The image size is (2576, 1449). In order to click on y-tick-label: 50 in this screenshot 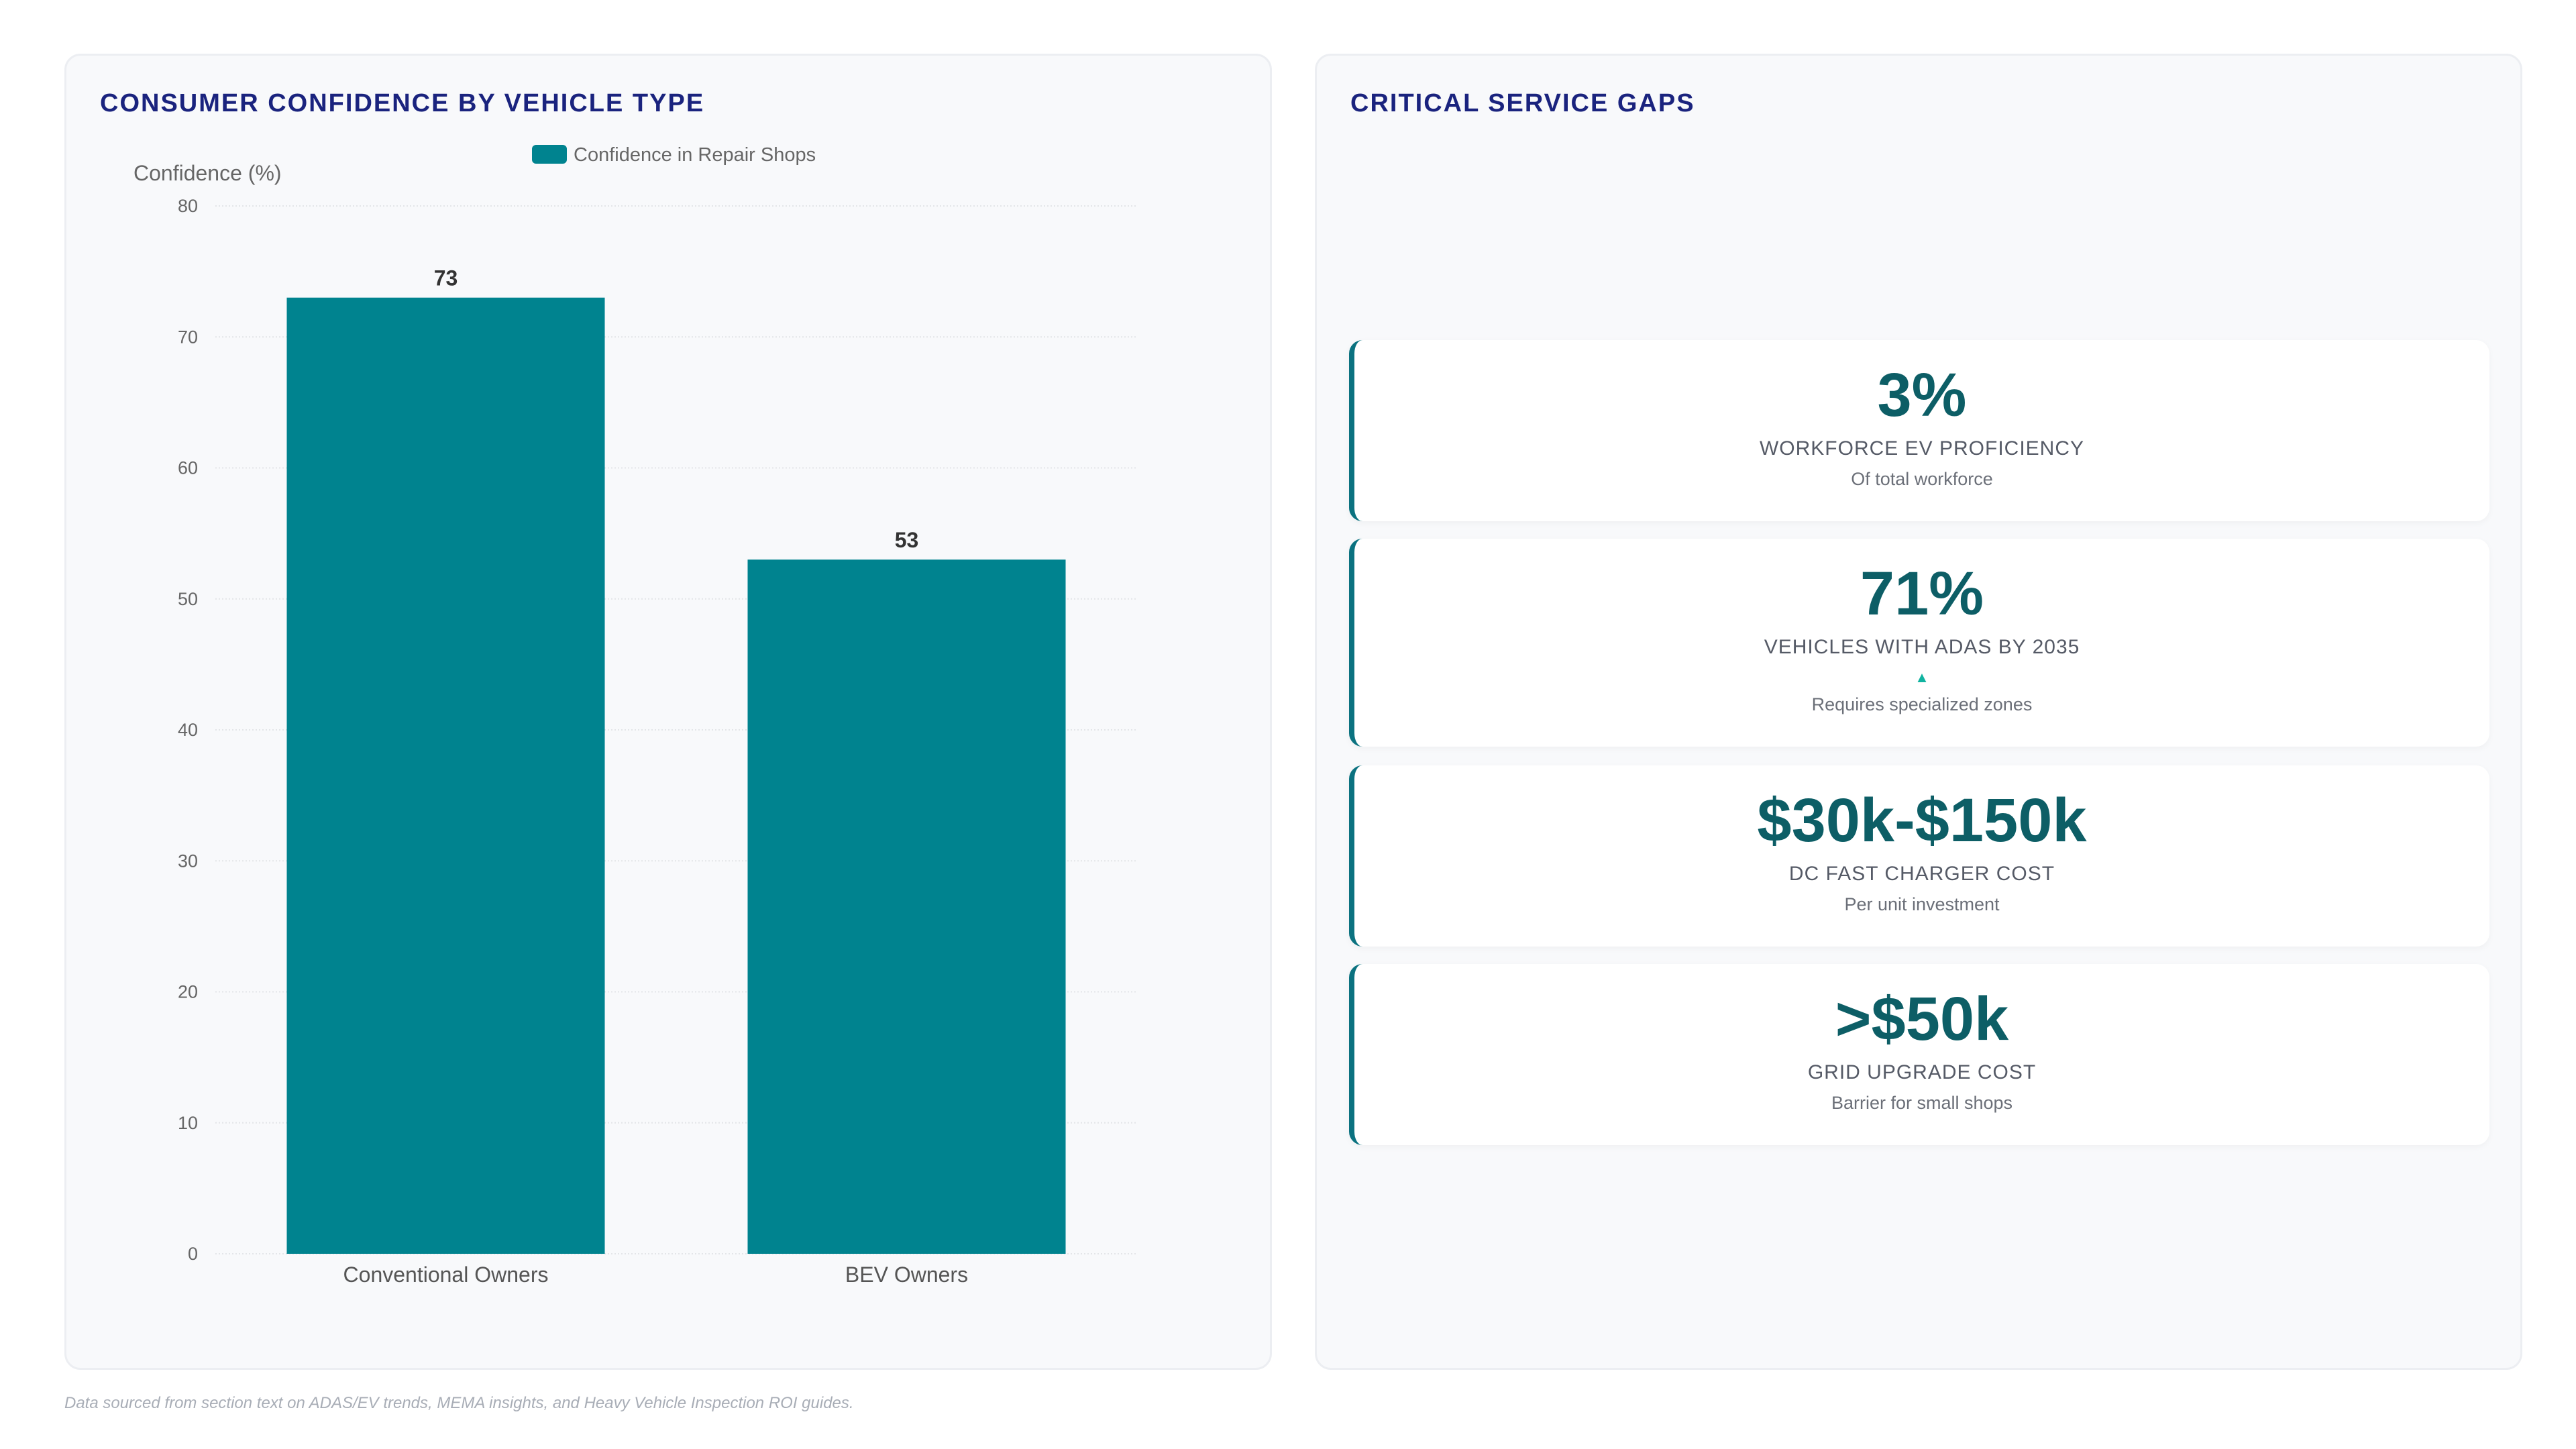, I will do `click(188, 599)`.